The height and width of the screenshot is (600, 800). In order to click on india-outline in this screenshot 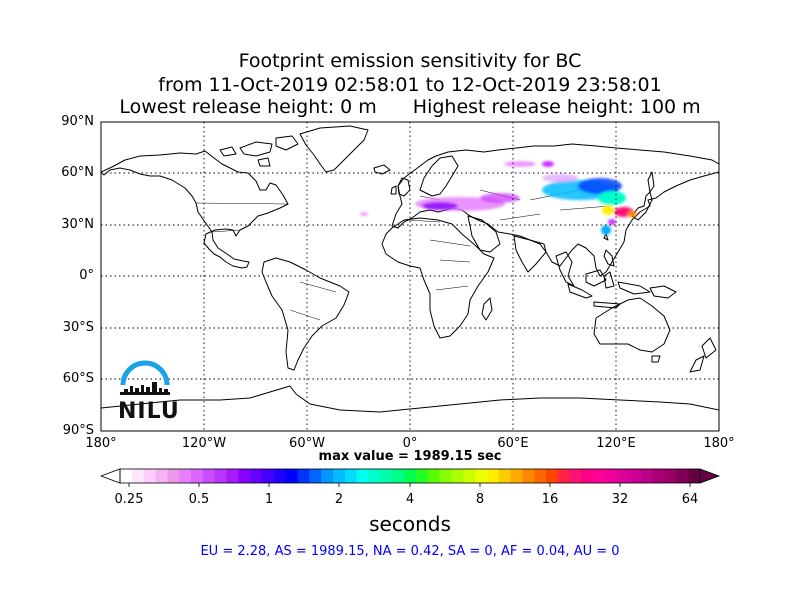, I will do `click(530, 254)`.